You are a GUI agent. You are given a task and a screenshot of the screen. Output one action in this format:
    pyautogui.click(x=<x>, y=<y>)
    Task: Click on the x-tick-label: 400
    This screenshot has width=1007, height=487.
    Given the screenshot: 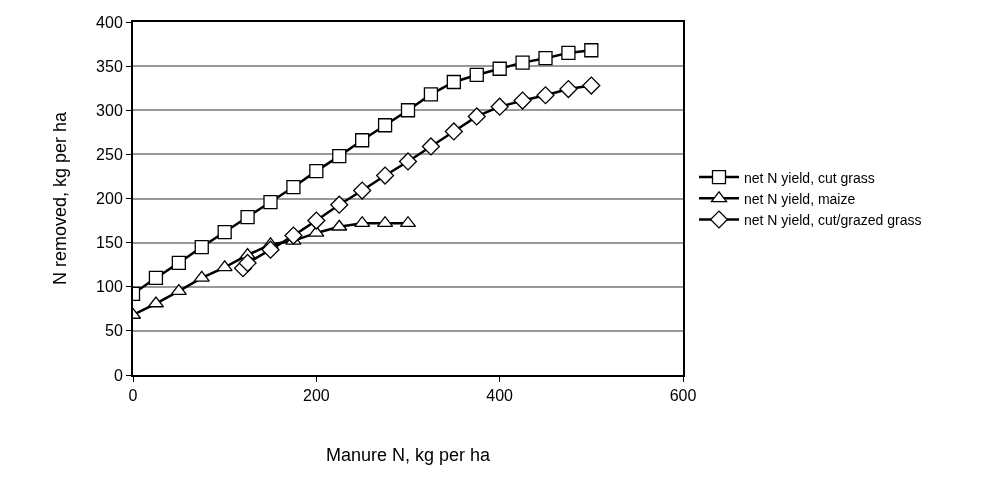 What is the action you would take?
    pyautogui.click(x=500, y=396)
    